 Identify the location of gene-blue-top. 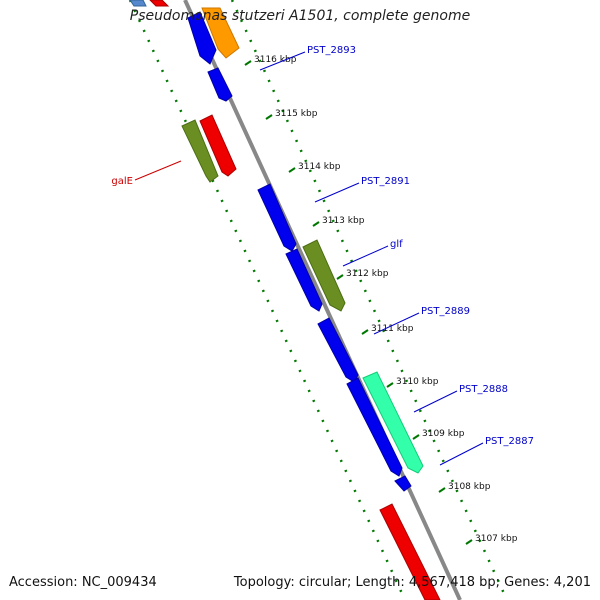
(138, 3).